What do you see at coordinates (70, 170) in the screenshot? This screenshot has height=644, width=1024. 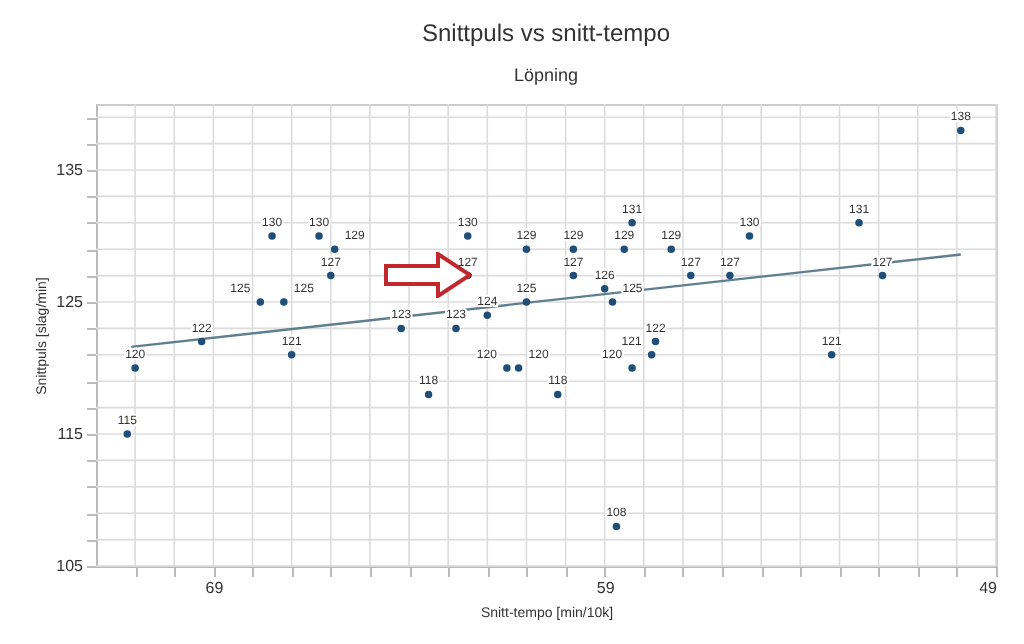 I see `y-tick-label: 135` at bounding box center [70, 170].